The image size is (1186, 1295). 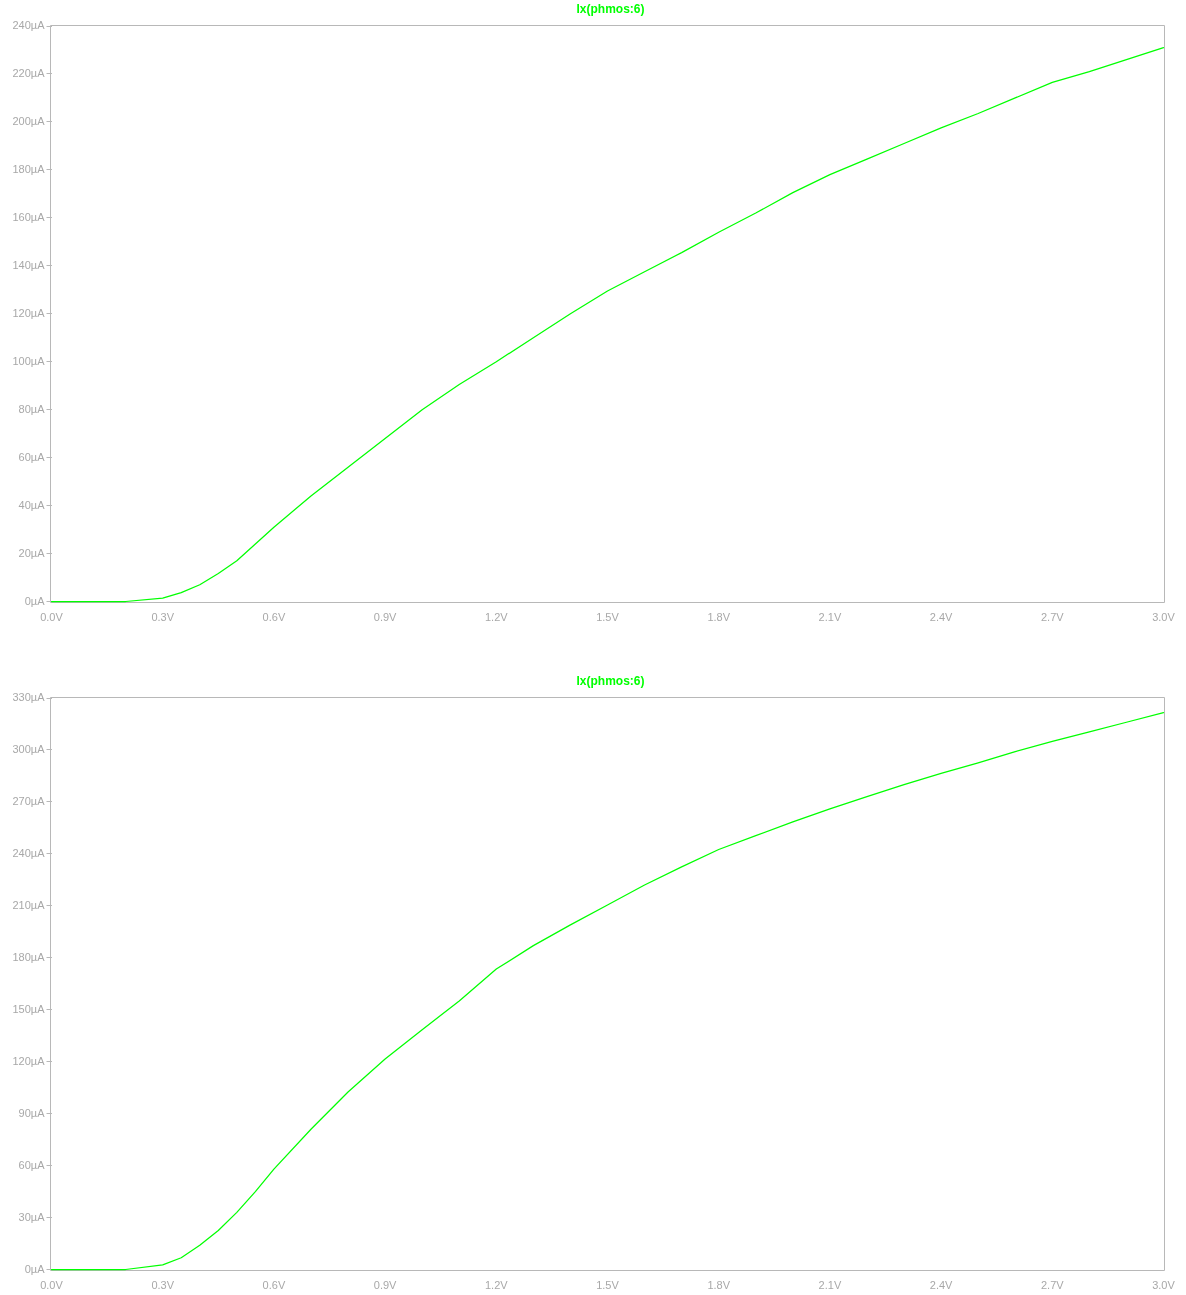 I want to click on y-tick-label: 20µA, so click(x=32, y=552).